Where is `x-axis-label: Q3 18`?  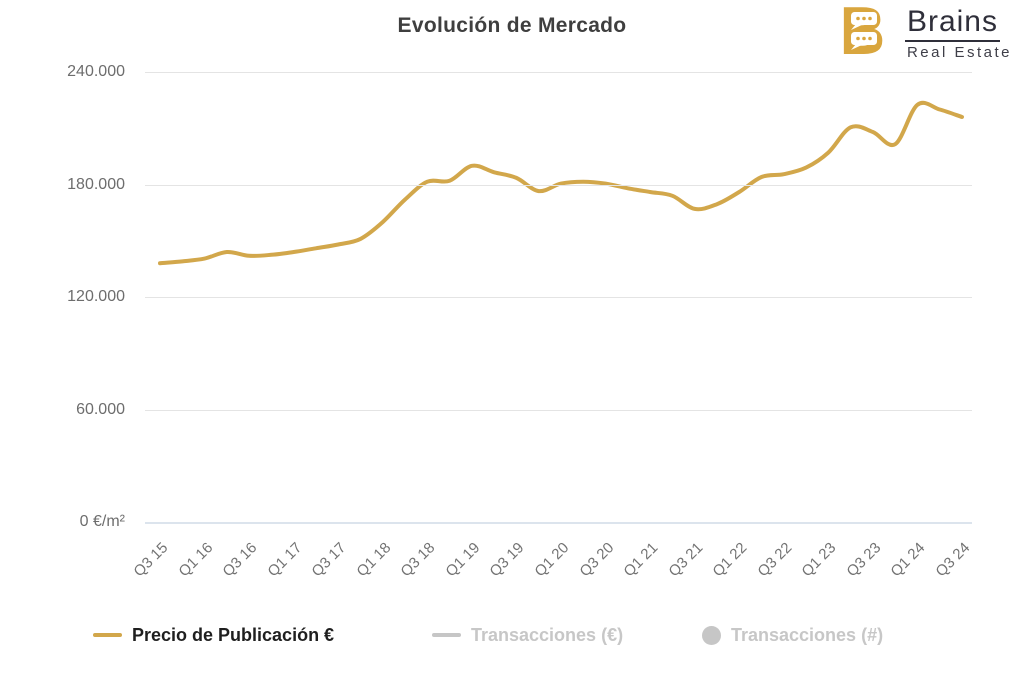 x-axis-label: Q3 18 is located at coordinates (418, 560).